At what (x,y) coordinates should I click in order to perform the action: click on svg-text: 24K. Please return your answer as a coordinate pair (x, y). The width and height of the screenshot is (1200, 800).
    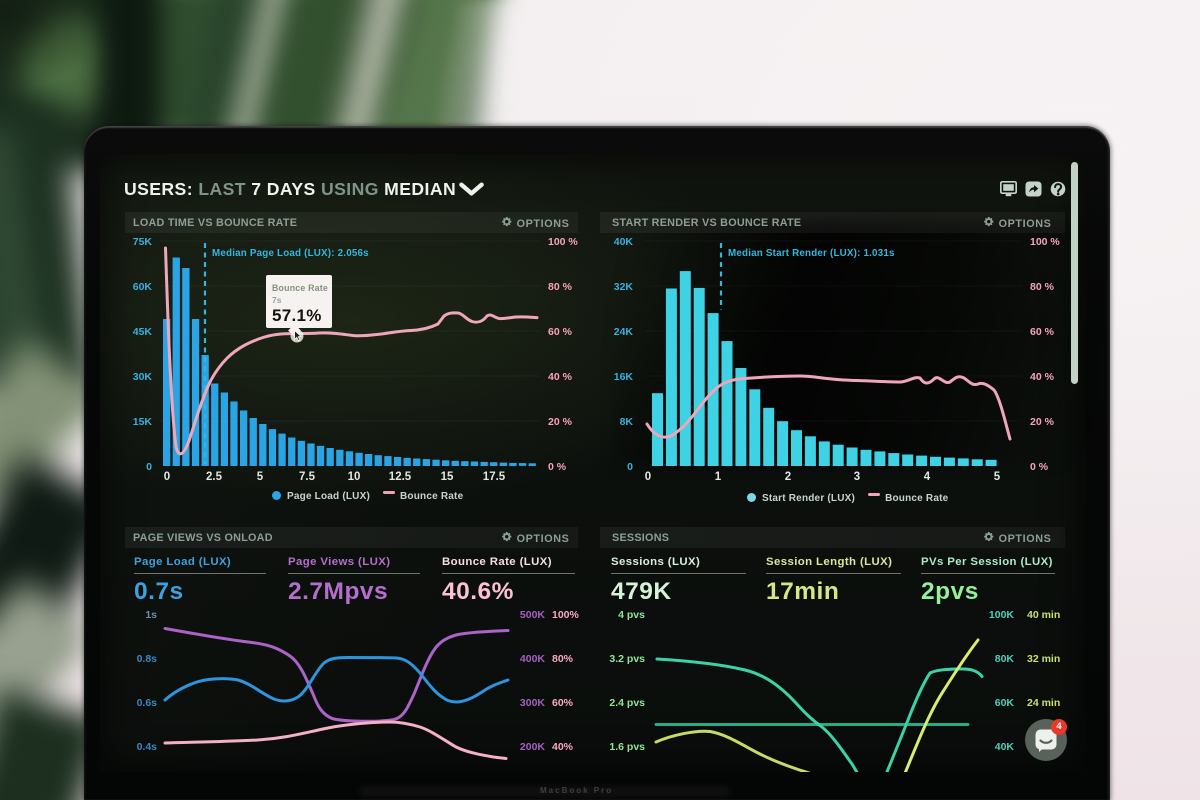
    Looking at the image, I should click on (624, 332).